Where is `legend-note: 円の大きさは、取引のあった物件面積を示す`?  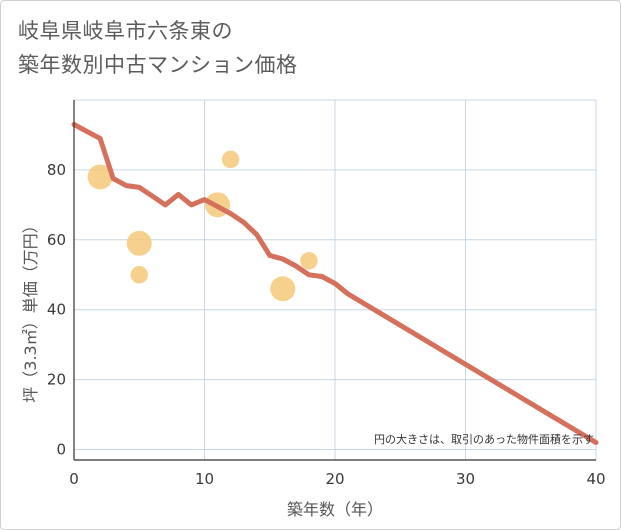
legend-note: 円の大きさは、取引のあった物件面積を示す is located at coordinates (484, 439).